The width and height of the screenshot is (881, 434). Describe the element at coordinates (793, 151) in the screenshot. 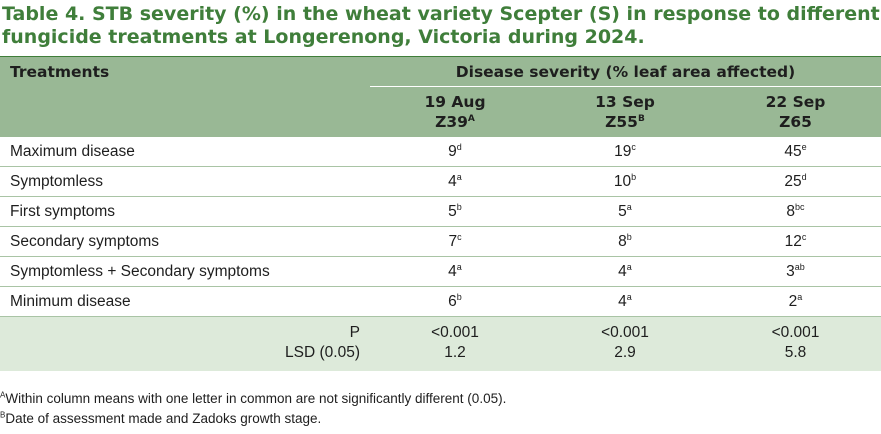

I see `severity-value: 45` at that location.